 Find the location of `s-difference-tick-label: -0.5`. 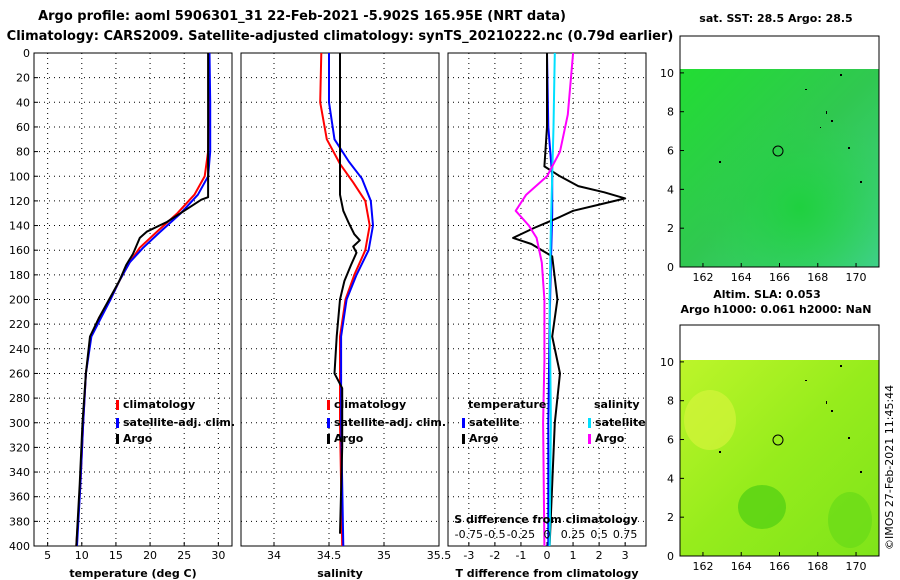

s-difference-tick-label: -0.5 is located at coordinates (494, 534).